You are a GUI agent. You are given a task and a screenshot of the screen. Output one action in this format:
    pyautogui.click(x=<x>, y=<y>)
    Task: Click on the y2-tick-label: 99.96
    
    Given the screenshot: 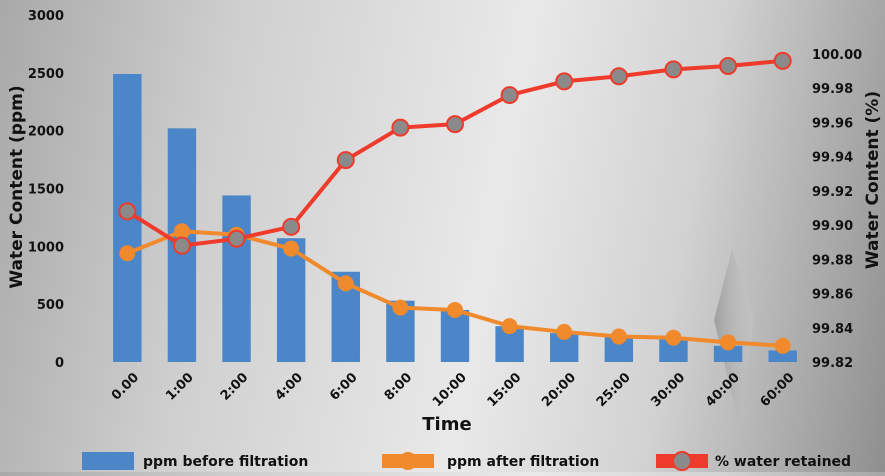 What is the action you would take?
    pyautogui.click(x=832, y=123)
    